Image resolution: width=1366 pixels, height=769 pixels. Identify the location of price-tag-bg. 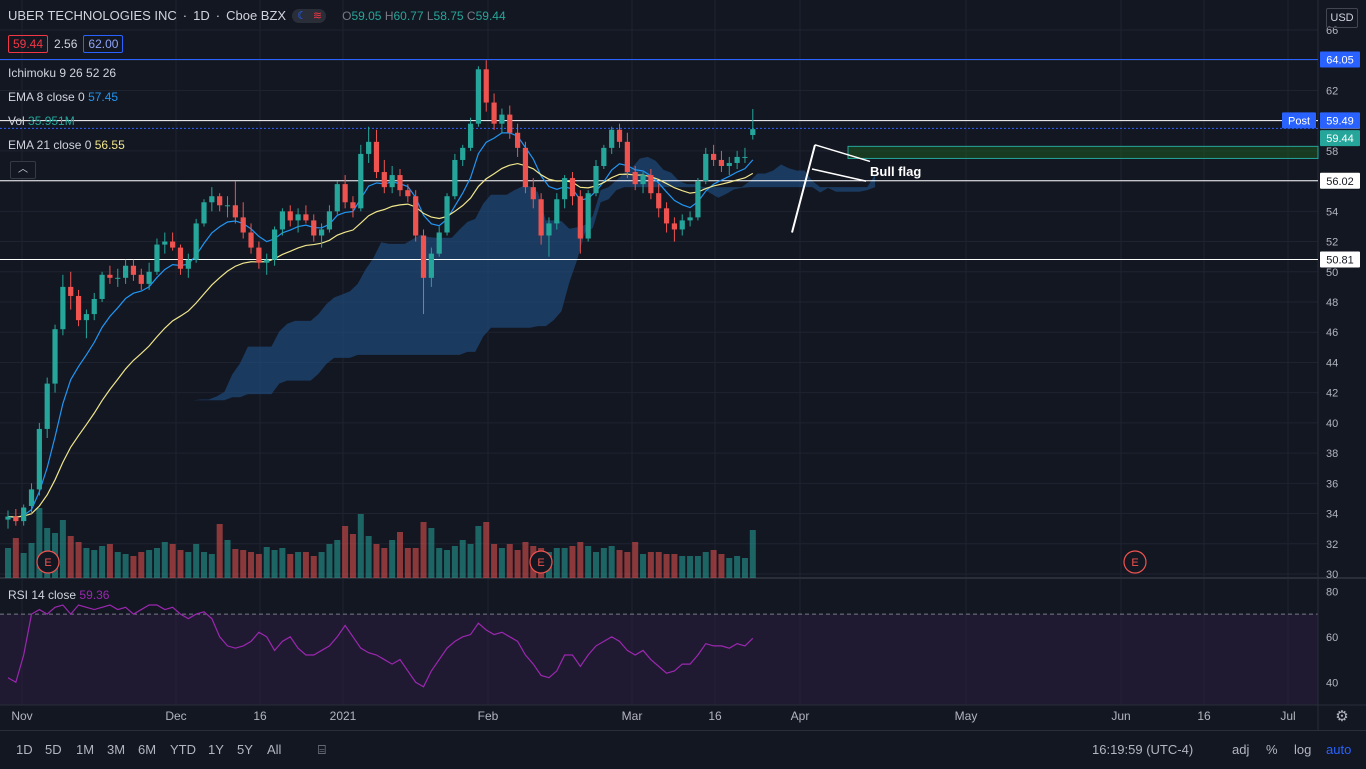
(1299, 120).